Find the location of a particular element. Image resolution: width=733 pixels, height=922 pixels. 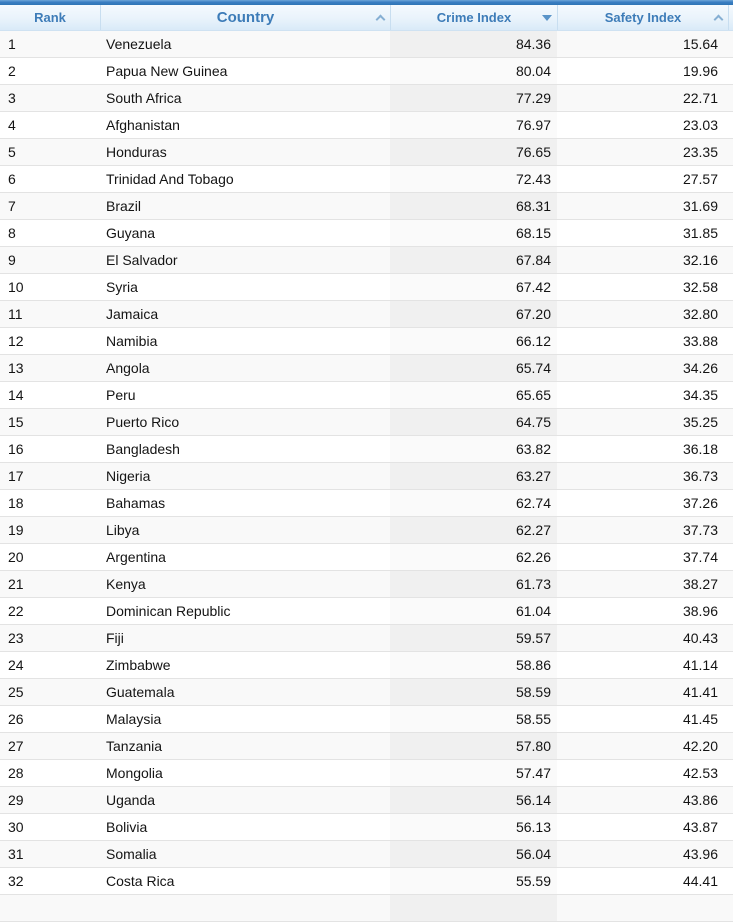

country-cell: Puerto Rico is located at coordinates (143, 422).